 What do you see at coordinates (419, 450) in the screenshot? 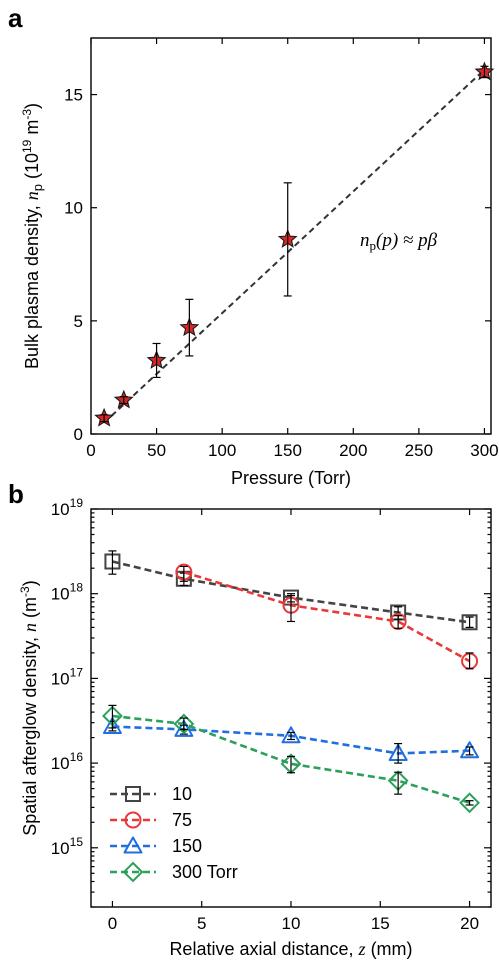
I see `x-tick-label: 250` at bounding box center [419, 450].